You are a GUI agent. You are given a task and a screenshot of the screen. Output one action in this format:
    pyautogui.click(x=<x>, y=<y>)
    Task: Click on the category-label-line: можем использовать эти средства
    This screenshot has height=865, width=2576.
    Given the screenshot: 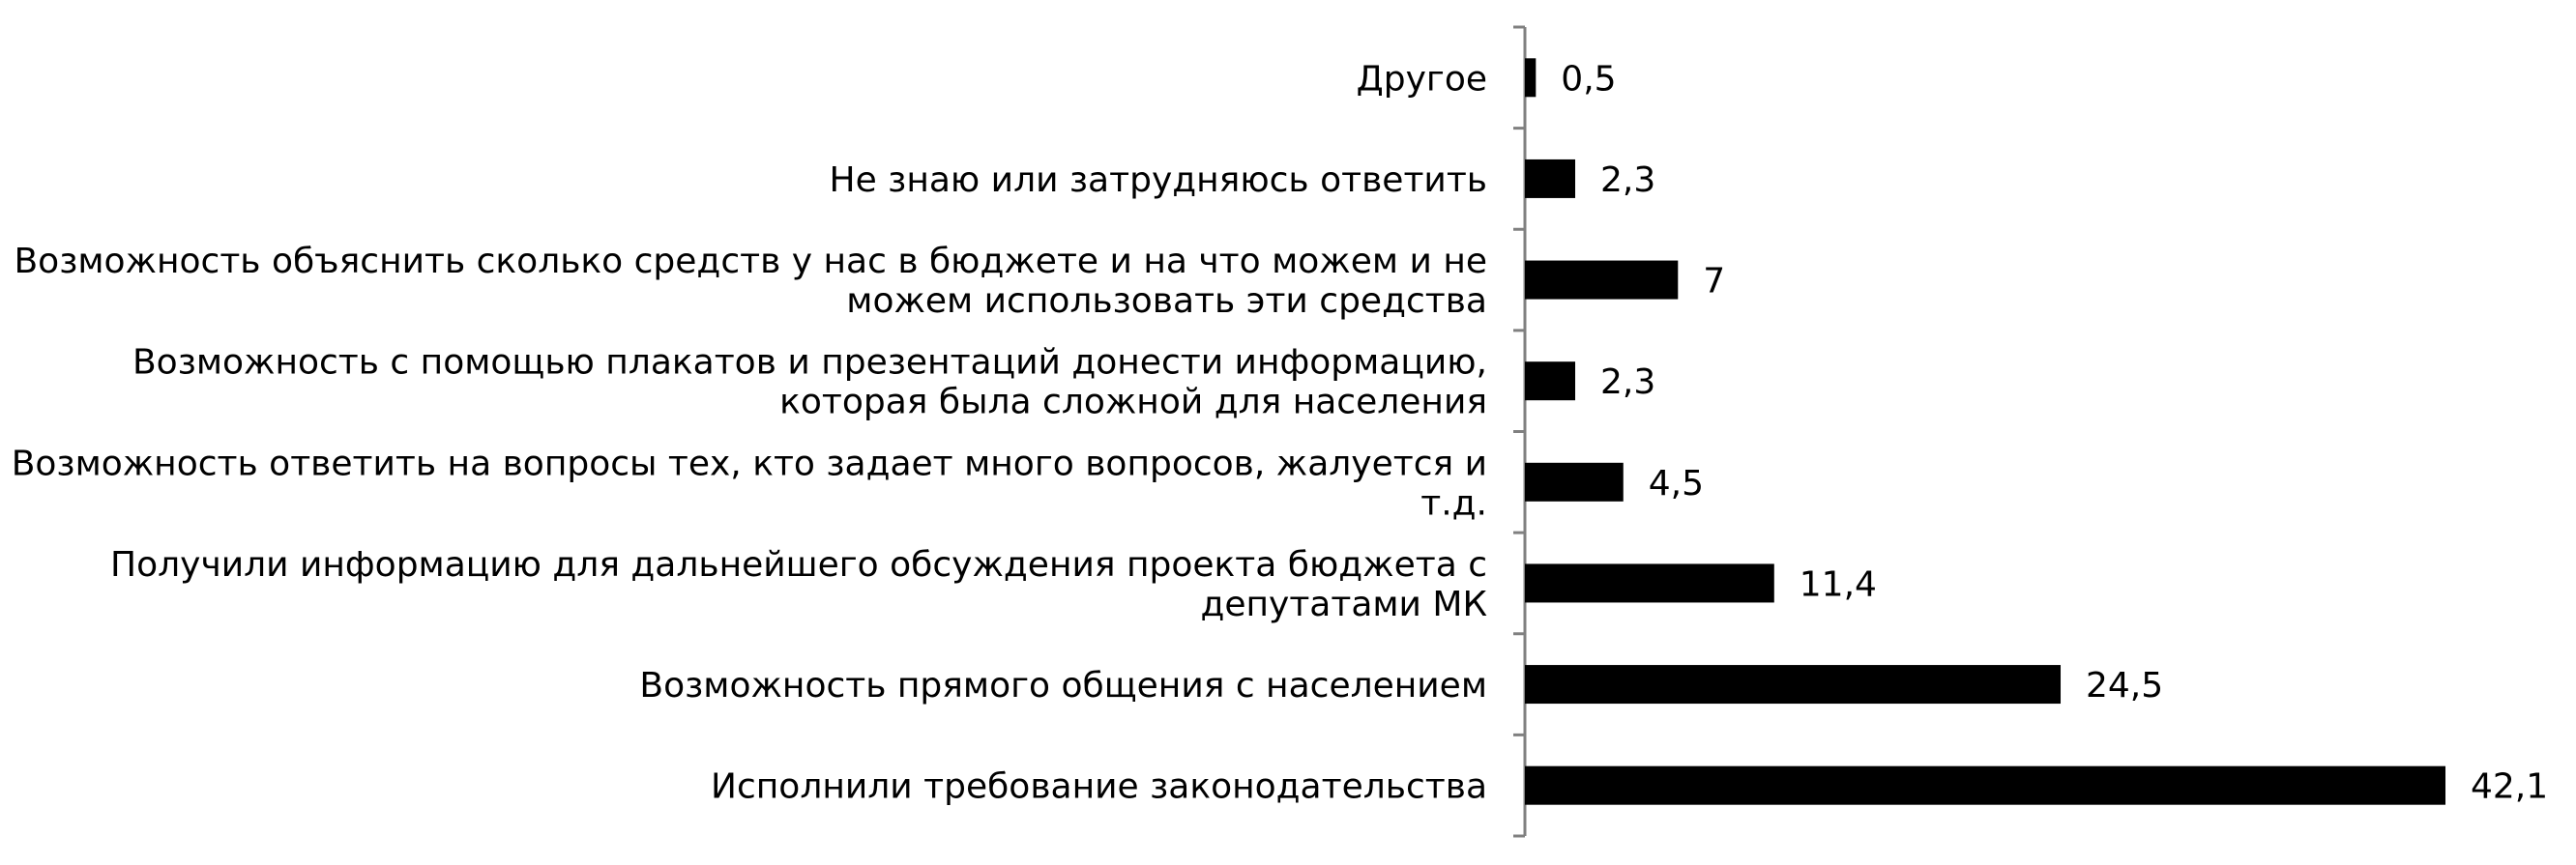 What is the action you would take?
    pyautogui.click(x=1166, y=301)
    